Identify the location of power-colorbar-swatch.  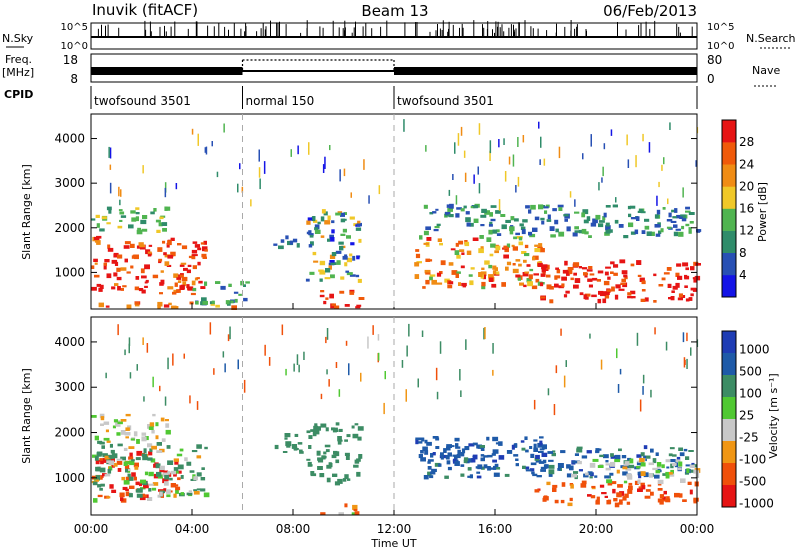
(729, 197).